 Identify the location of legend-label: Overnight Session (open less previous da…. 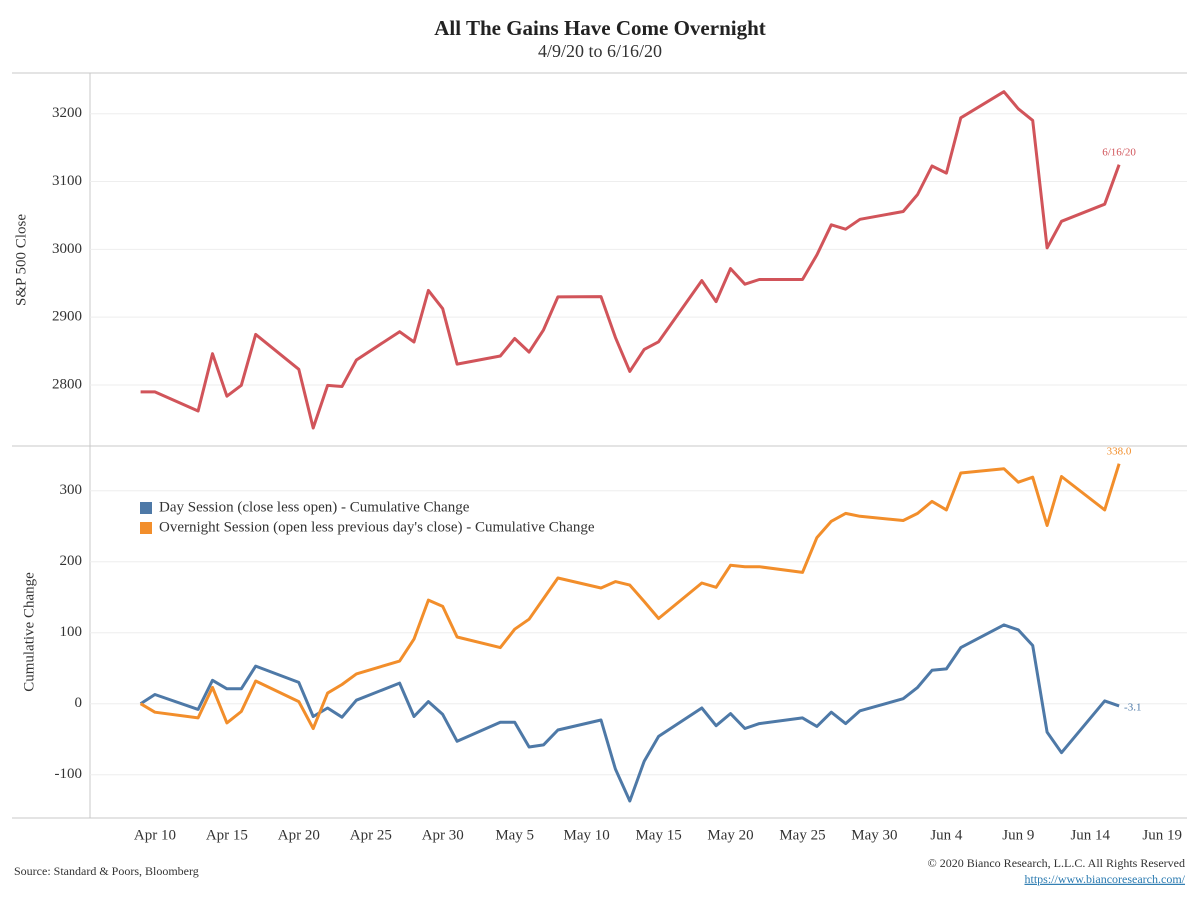
(377, 527).